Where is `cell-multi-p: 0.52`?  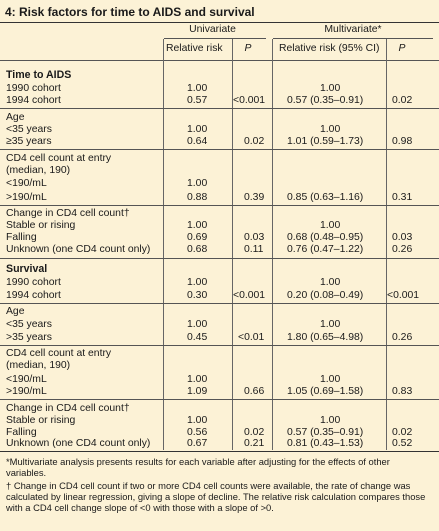
cell-multi-p: 0.52 is located at coordinates (402, 443).